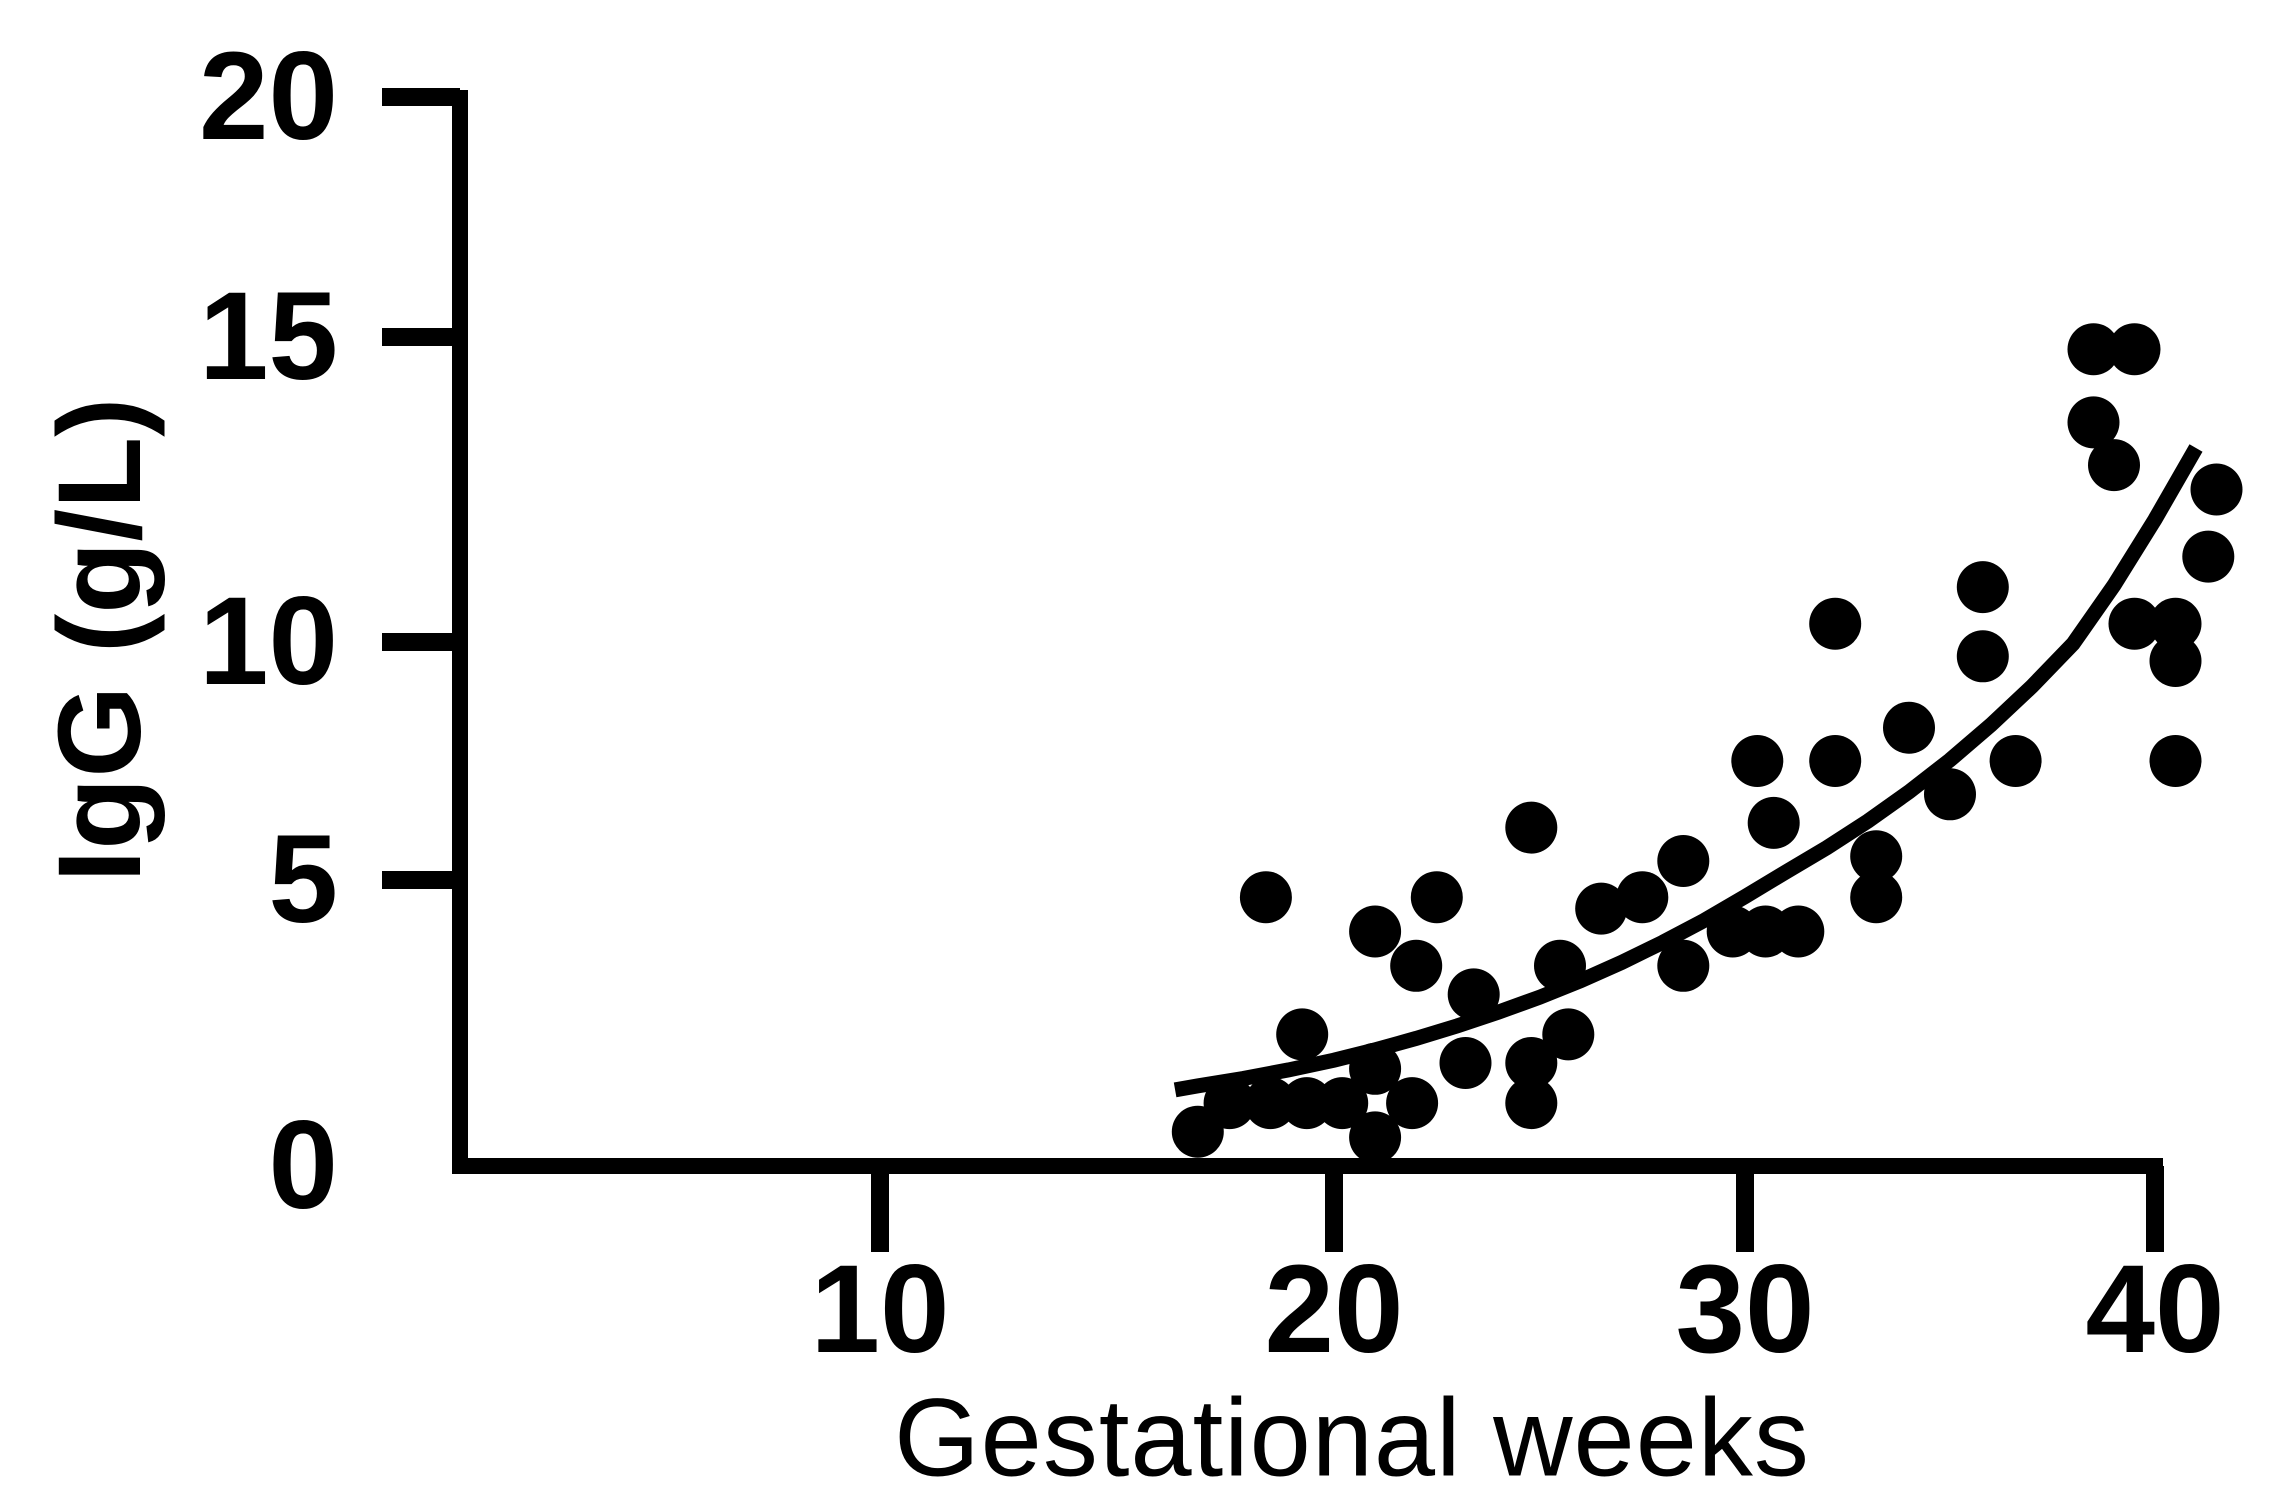  What do you see at coordinates (268, 641) in the screenshot?
I see `y-tick-label: 10` at bounding box center [268, 641].